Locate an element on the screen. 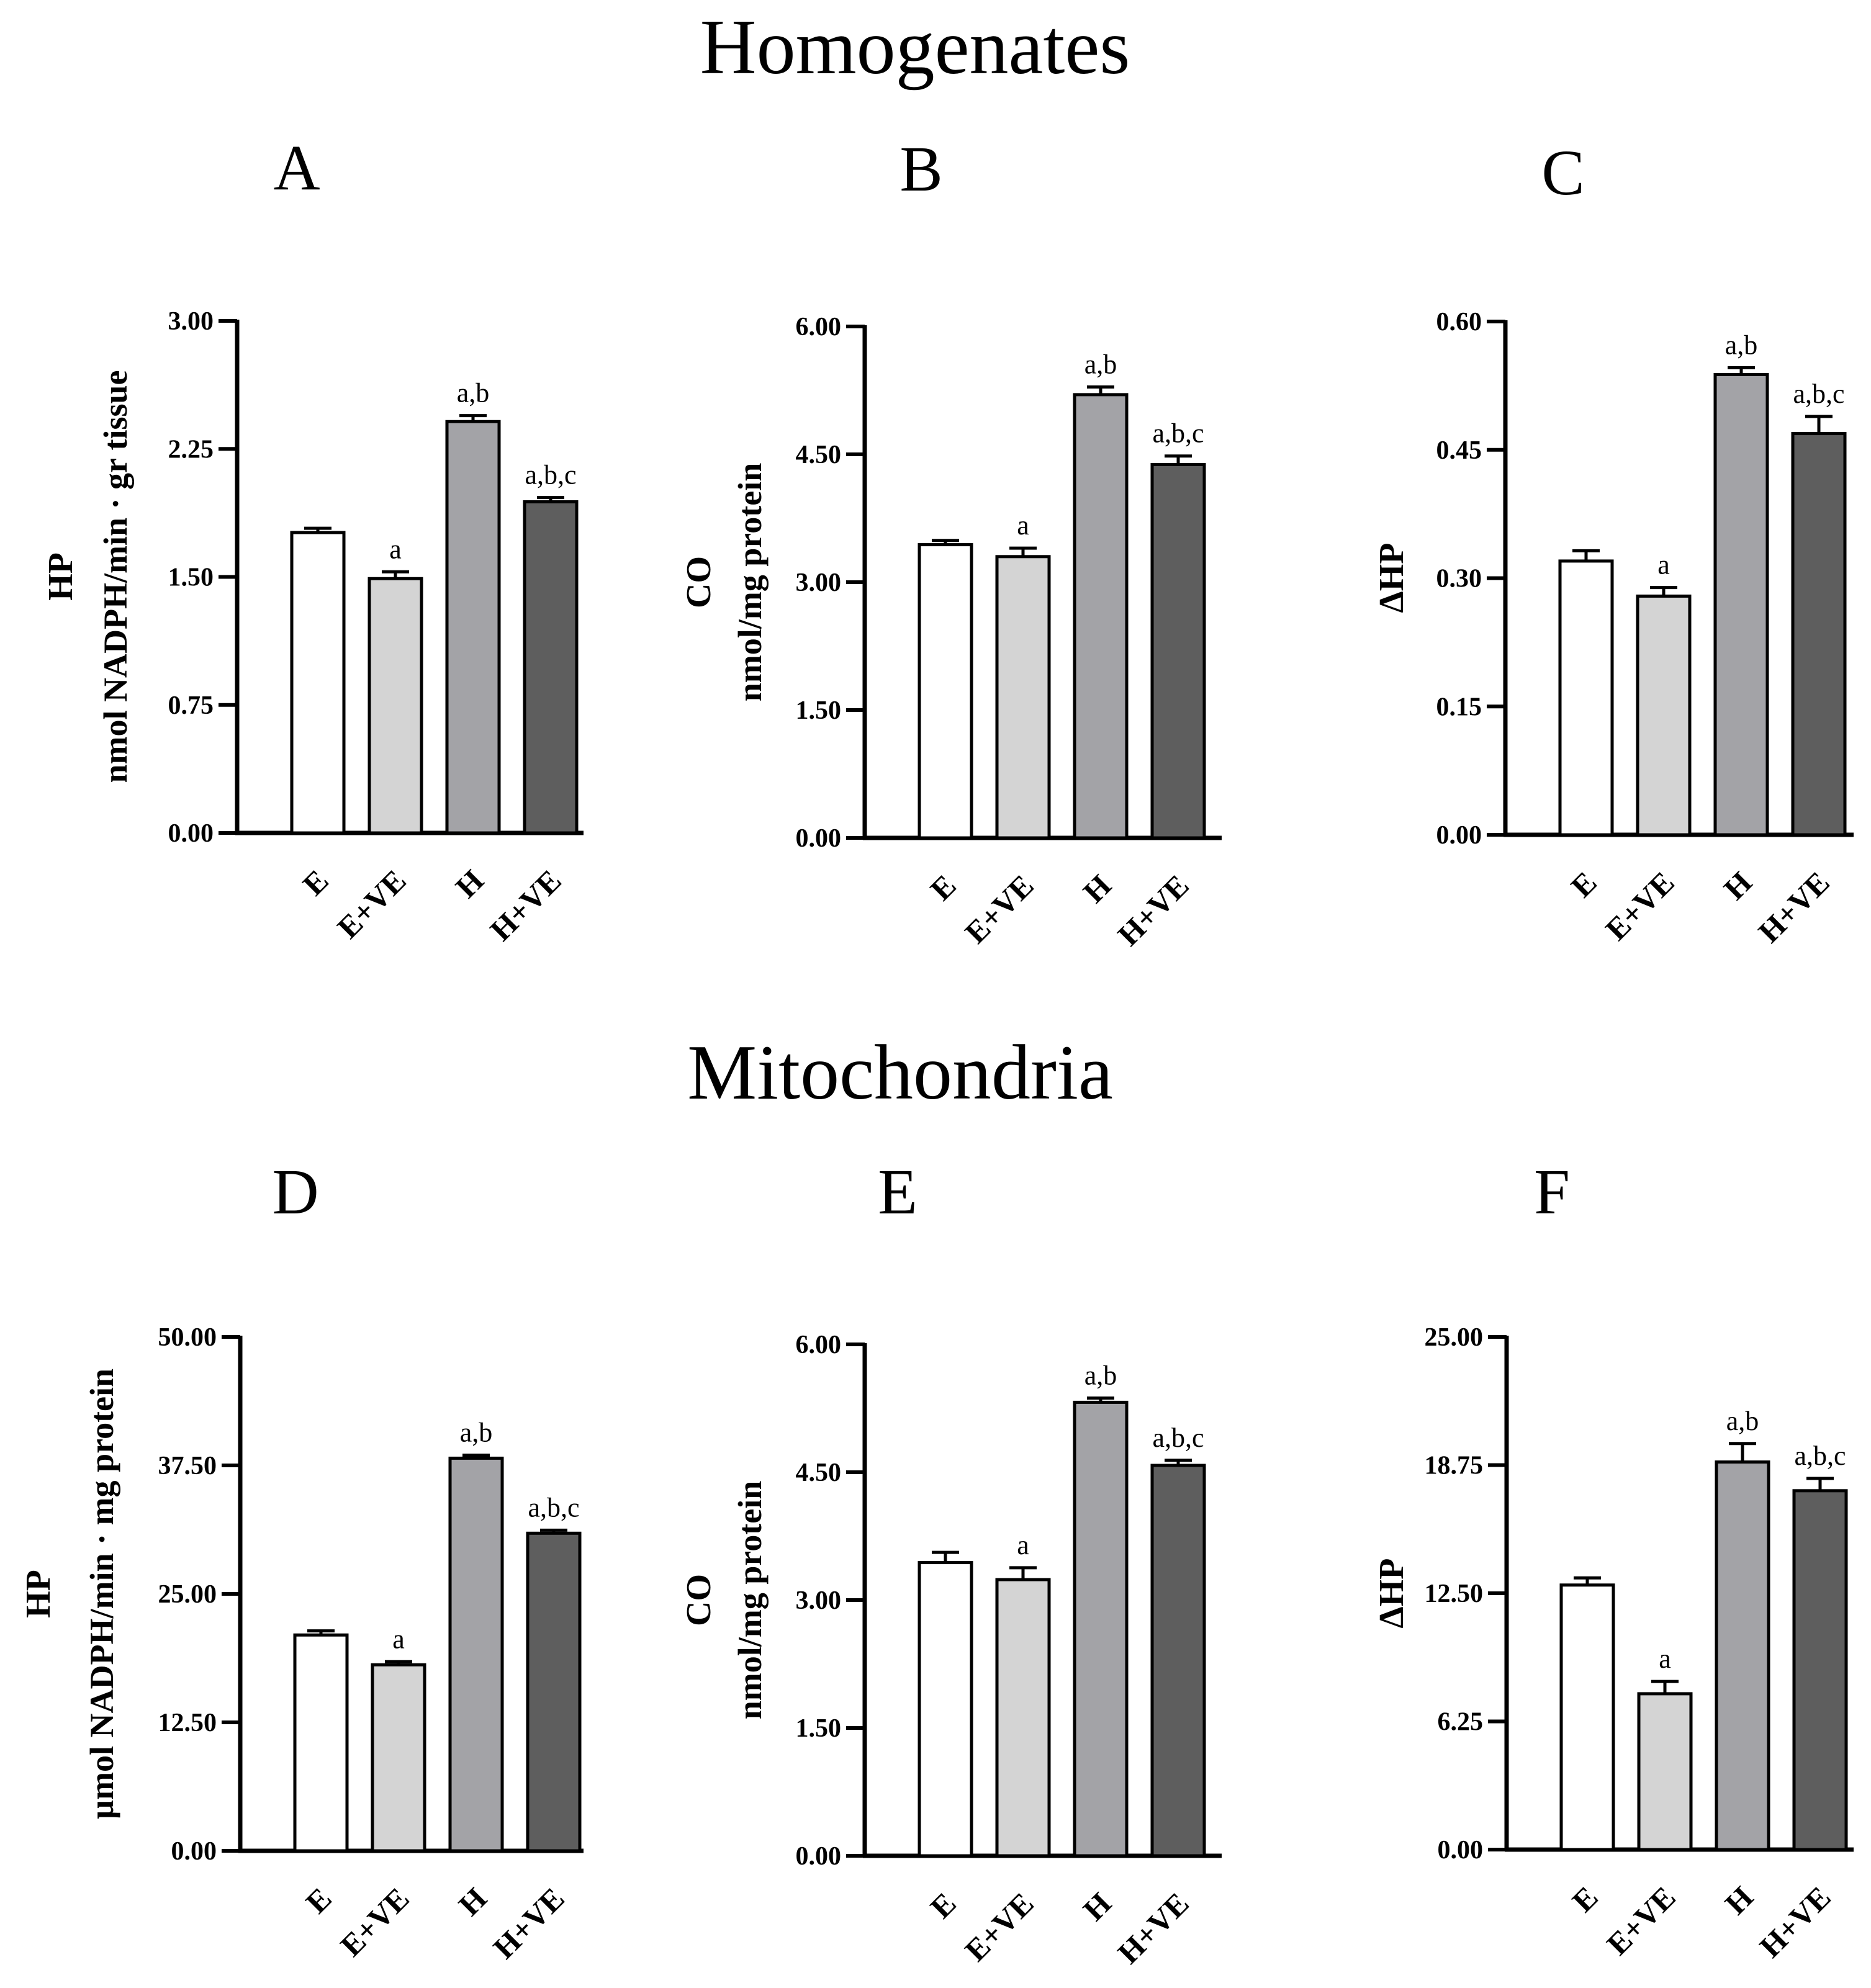 The height and width of the screenshot is (1988, 1871). y-tick-label: 50.00 is located at coordinates (188, 1338).